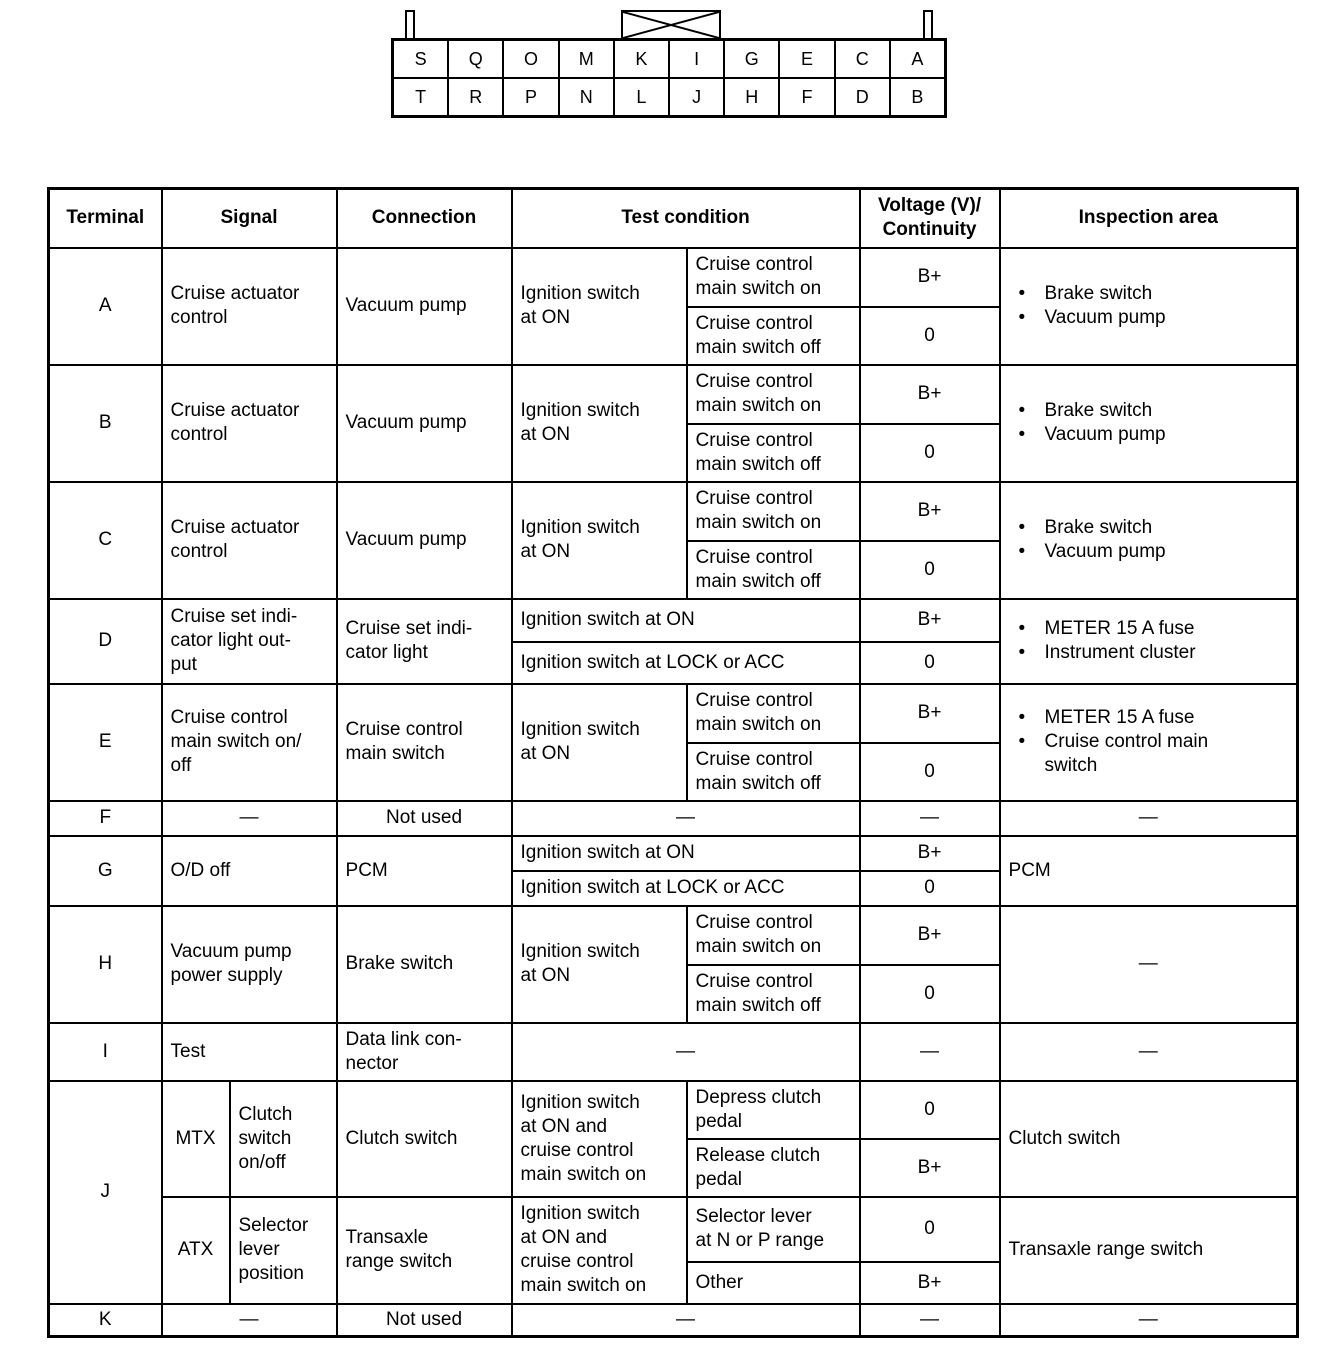 The width and height of the screenshot is (1344, 1356). What do you see at coordinates (424, 306) in the screenshot?
I see `connection: Vacuum pump` at bounding box center [424, 306].